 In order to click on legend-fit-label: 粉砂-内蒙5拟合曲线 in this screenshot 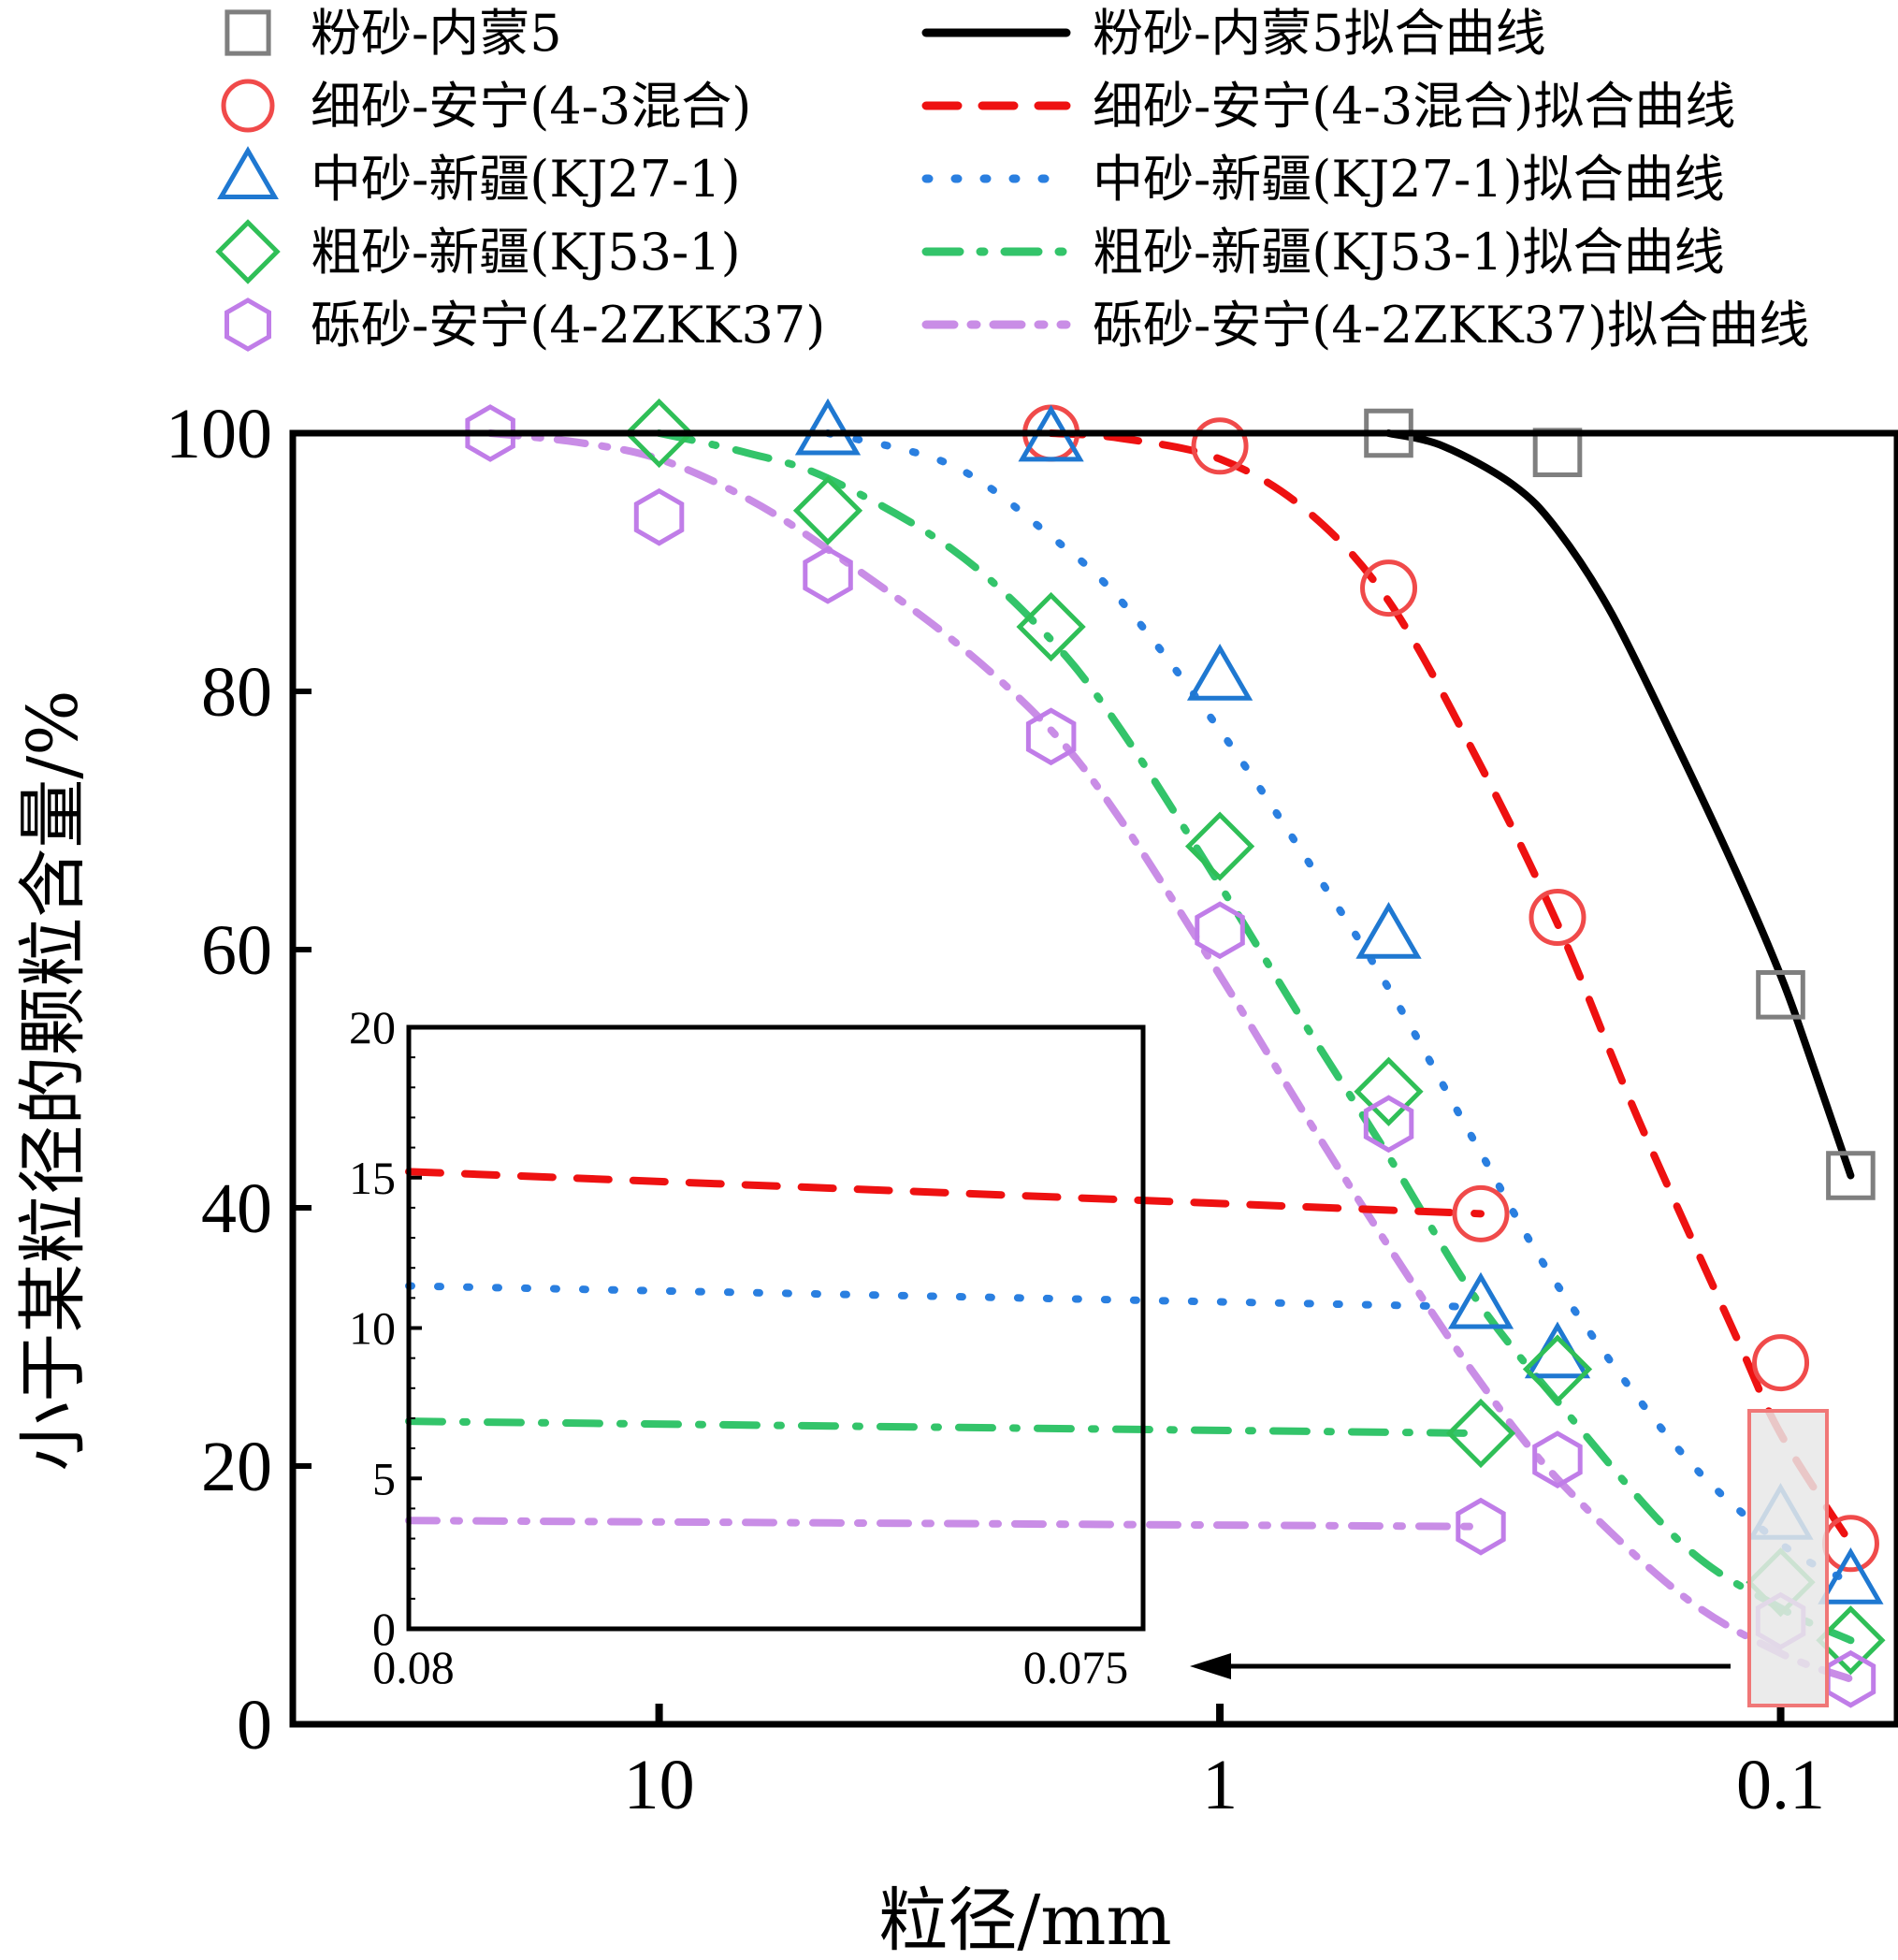, I will do `click(1319, 33)`.